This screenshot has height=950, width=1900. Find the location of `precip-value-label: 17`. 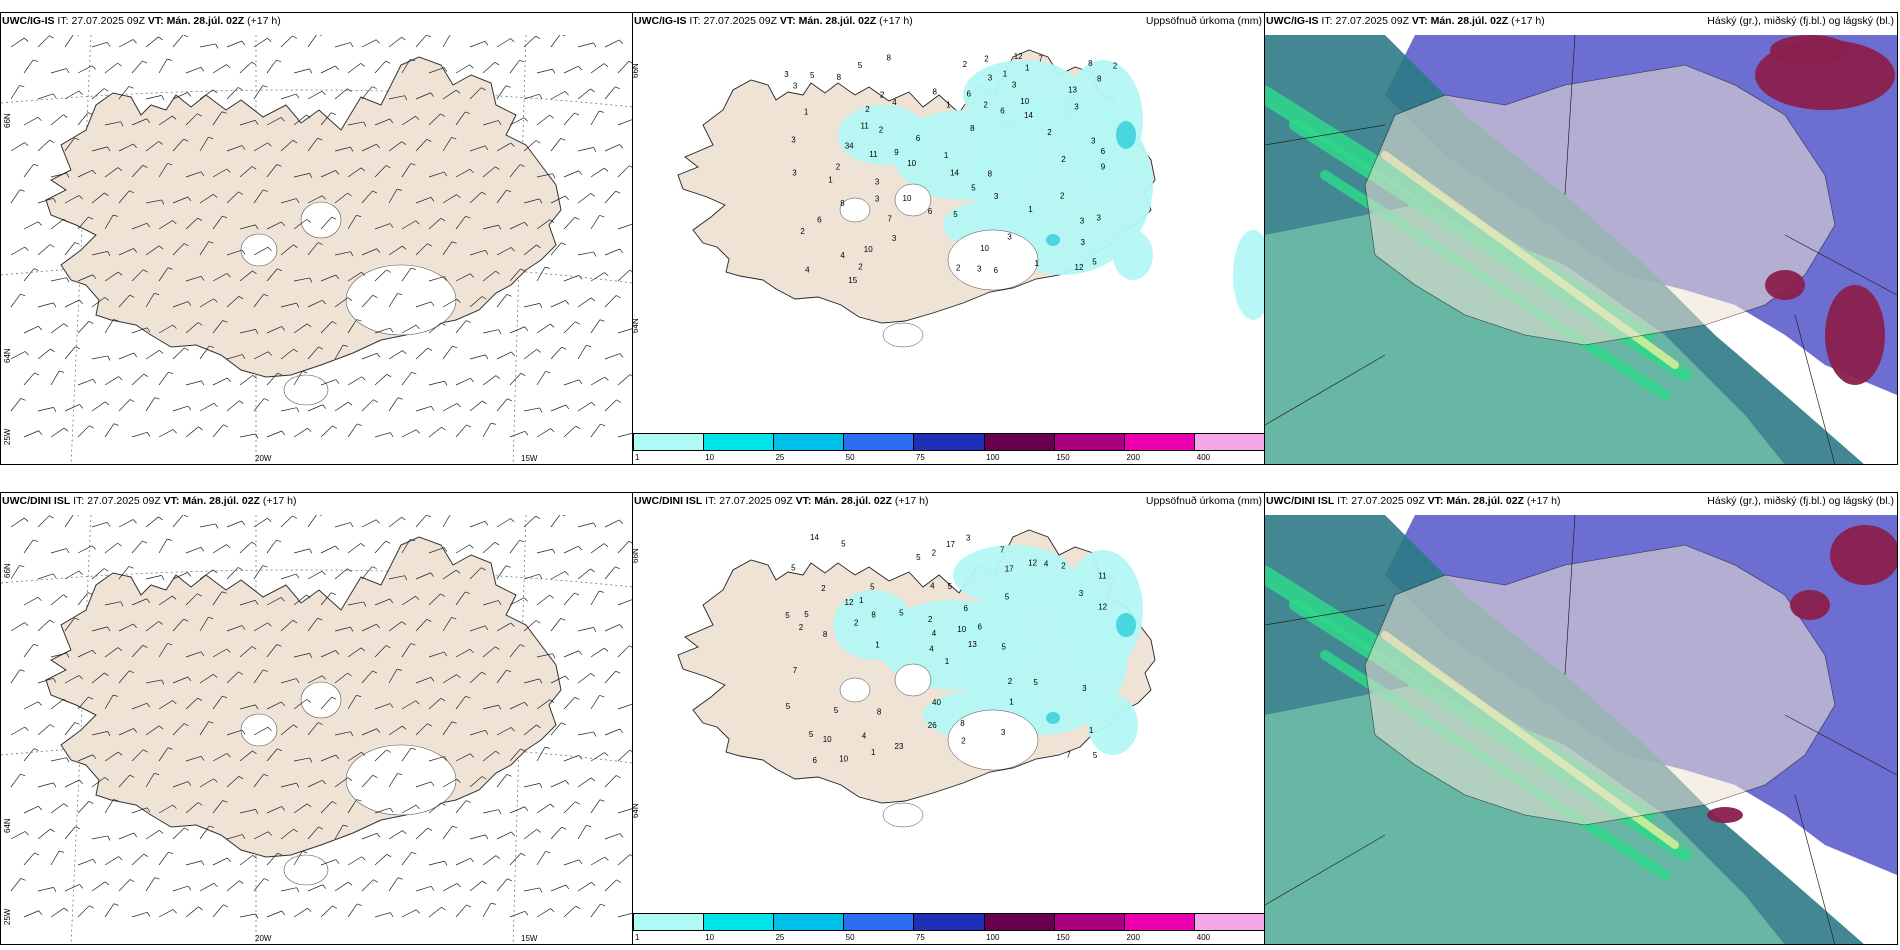

precip-value-label: 17 is located at coordinates (1009, 568).